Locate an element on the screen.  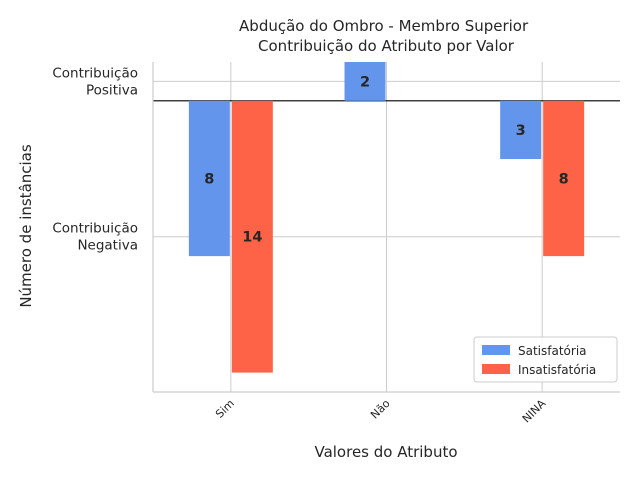
bar-insatisfatoria-sim is located at coordinates (252, 236).